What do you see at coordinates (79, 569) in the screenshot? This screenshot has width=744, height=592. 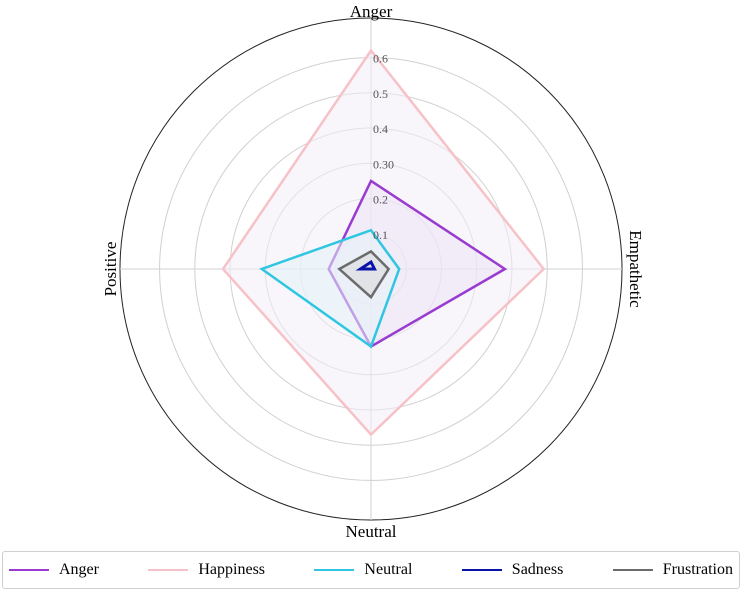 I see `legend-label-anger: Anger` at bounding box center [79, 569].